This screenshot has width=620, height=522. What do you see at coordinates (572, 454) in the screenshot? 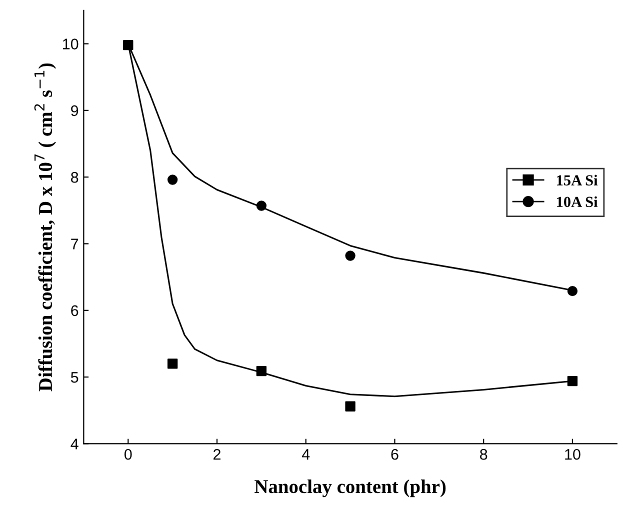
I see `x-tick-label: 10` at bounding box center [572, 454].